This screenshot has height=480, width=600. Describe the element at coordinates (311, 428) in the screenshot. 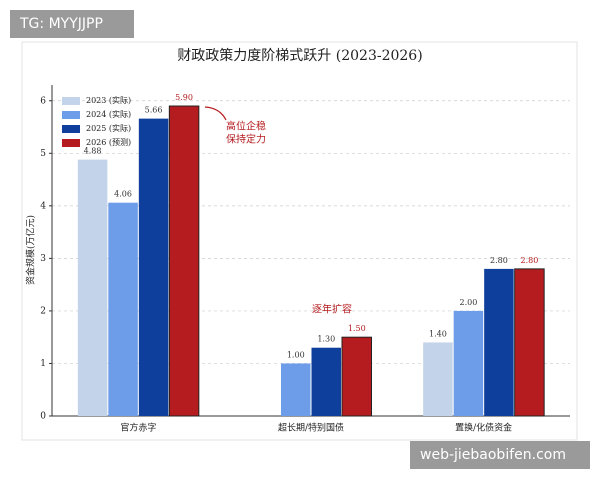

I see `x-tick-label: 超长期/特别国债` at that location.